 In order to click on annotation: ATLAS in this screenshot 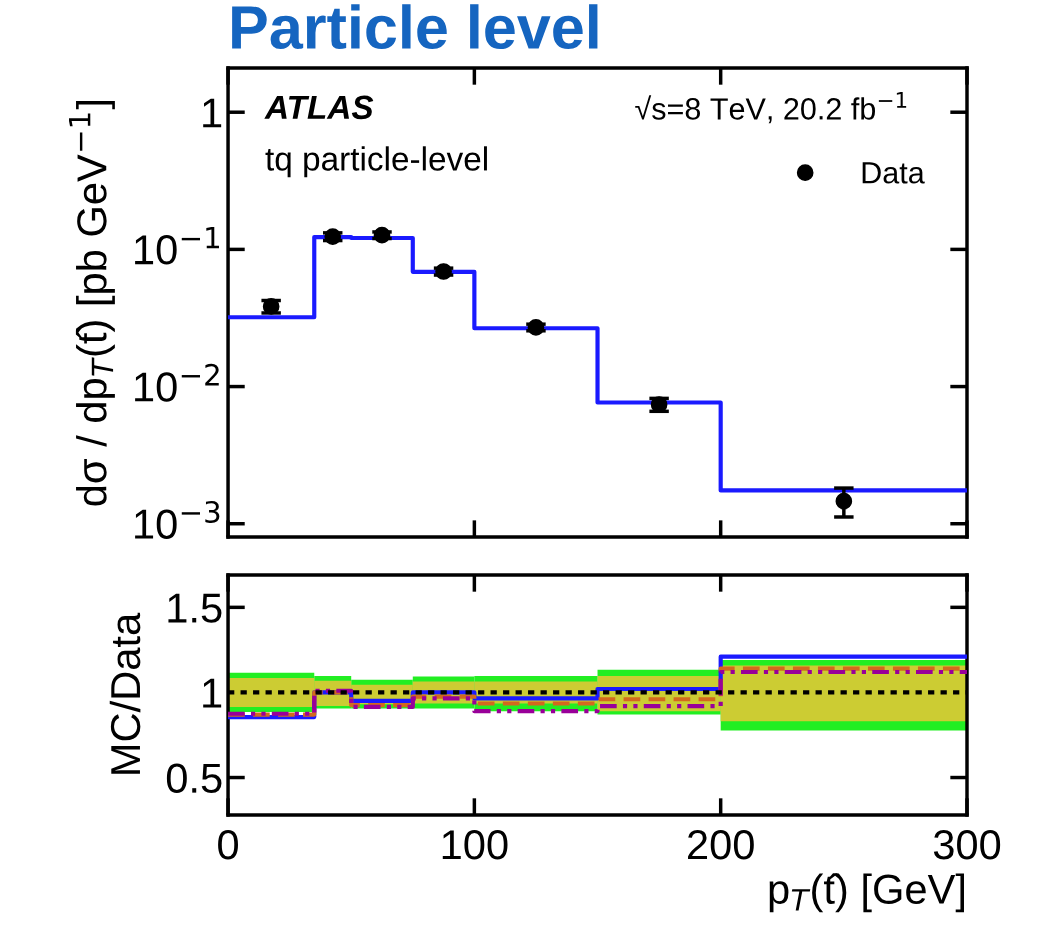, I will do `click(319, 107)`.